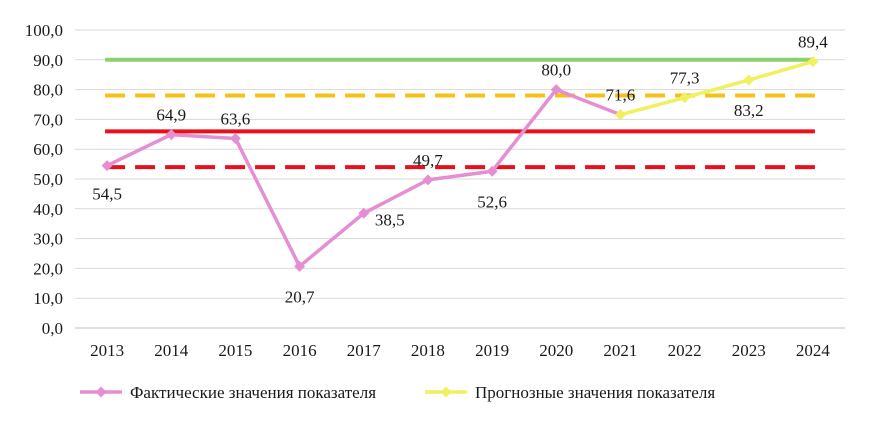 This screenshot has width=876, height=425. I want to click on data-label: 20,7, so click(300, 296).